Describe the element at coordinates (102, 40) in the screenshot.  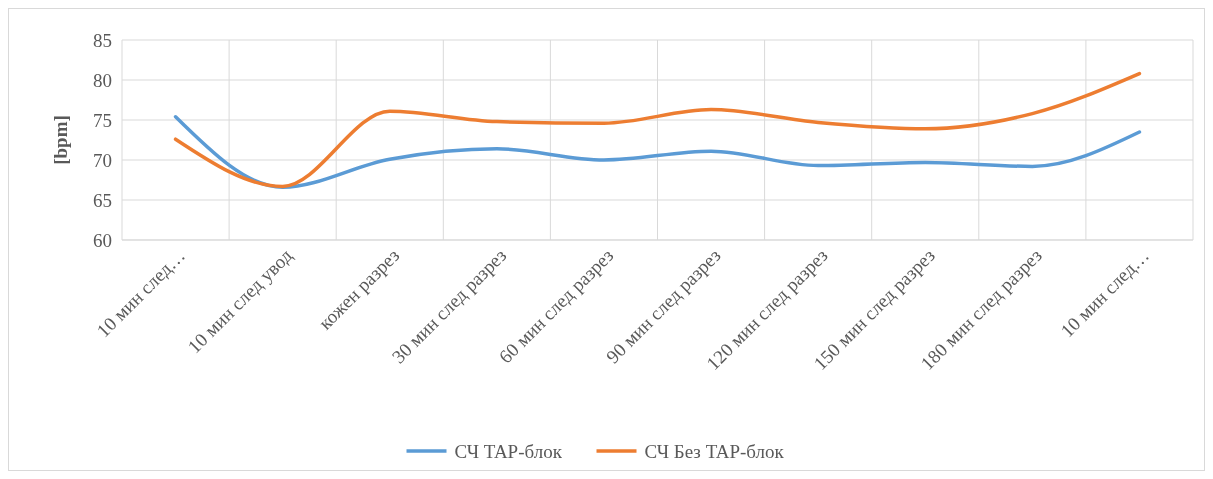
I see `y-tick-label: 85` at that location.